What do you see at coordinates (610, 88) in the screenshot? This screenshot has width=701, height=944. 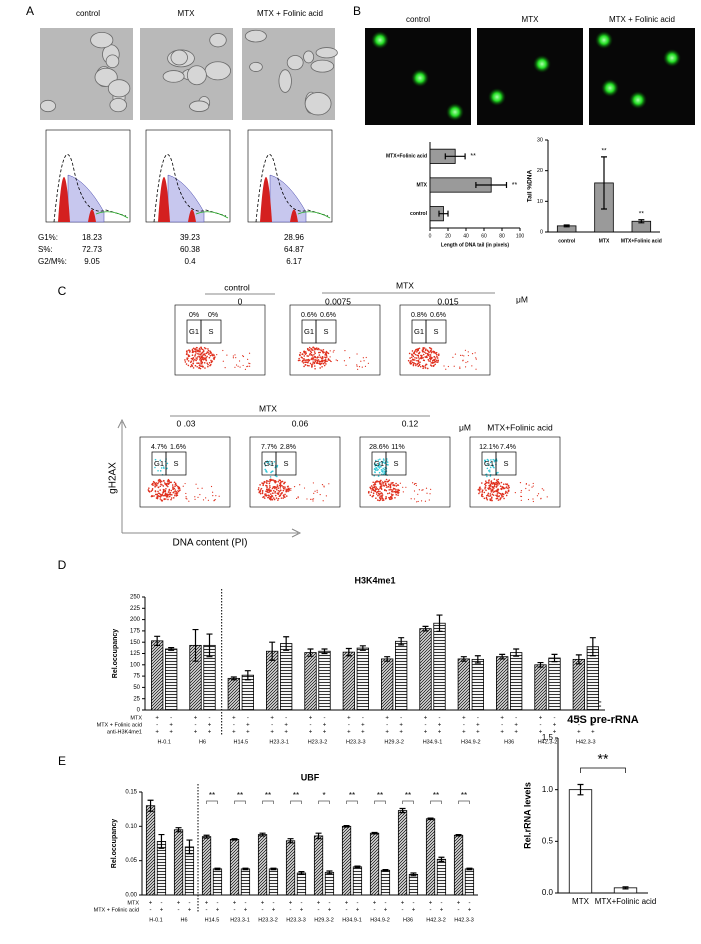 I see `comet-nucleus` at bounding box center [610, 88].